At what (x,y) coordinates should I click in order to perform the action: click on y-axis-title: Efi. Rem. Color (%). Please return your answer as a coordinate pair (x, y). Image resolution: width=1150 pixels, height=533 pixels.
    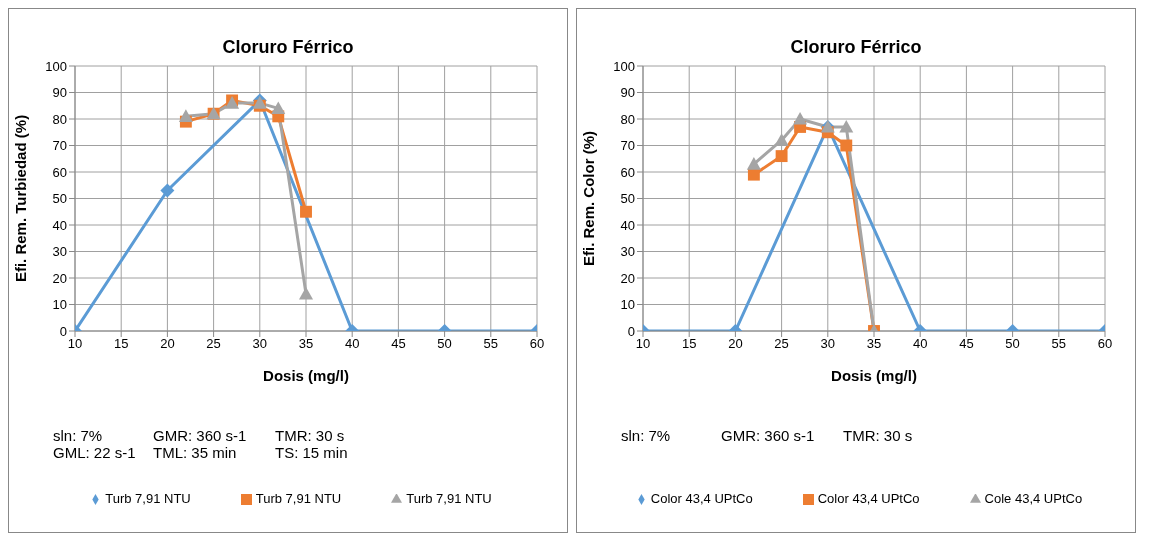
    Looking at the image, I should click on (589, 198).